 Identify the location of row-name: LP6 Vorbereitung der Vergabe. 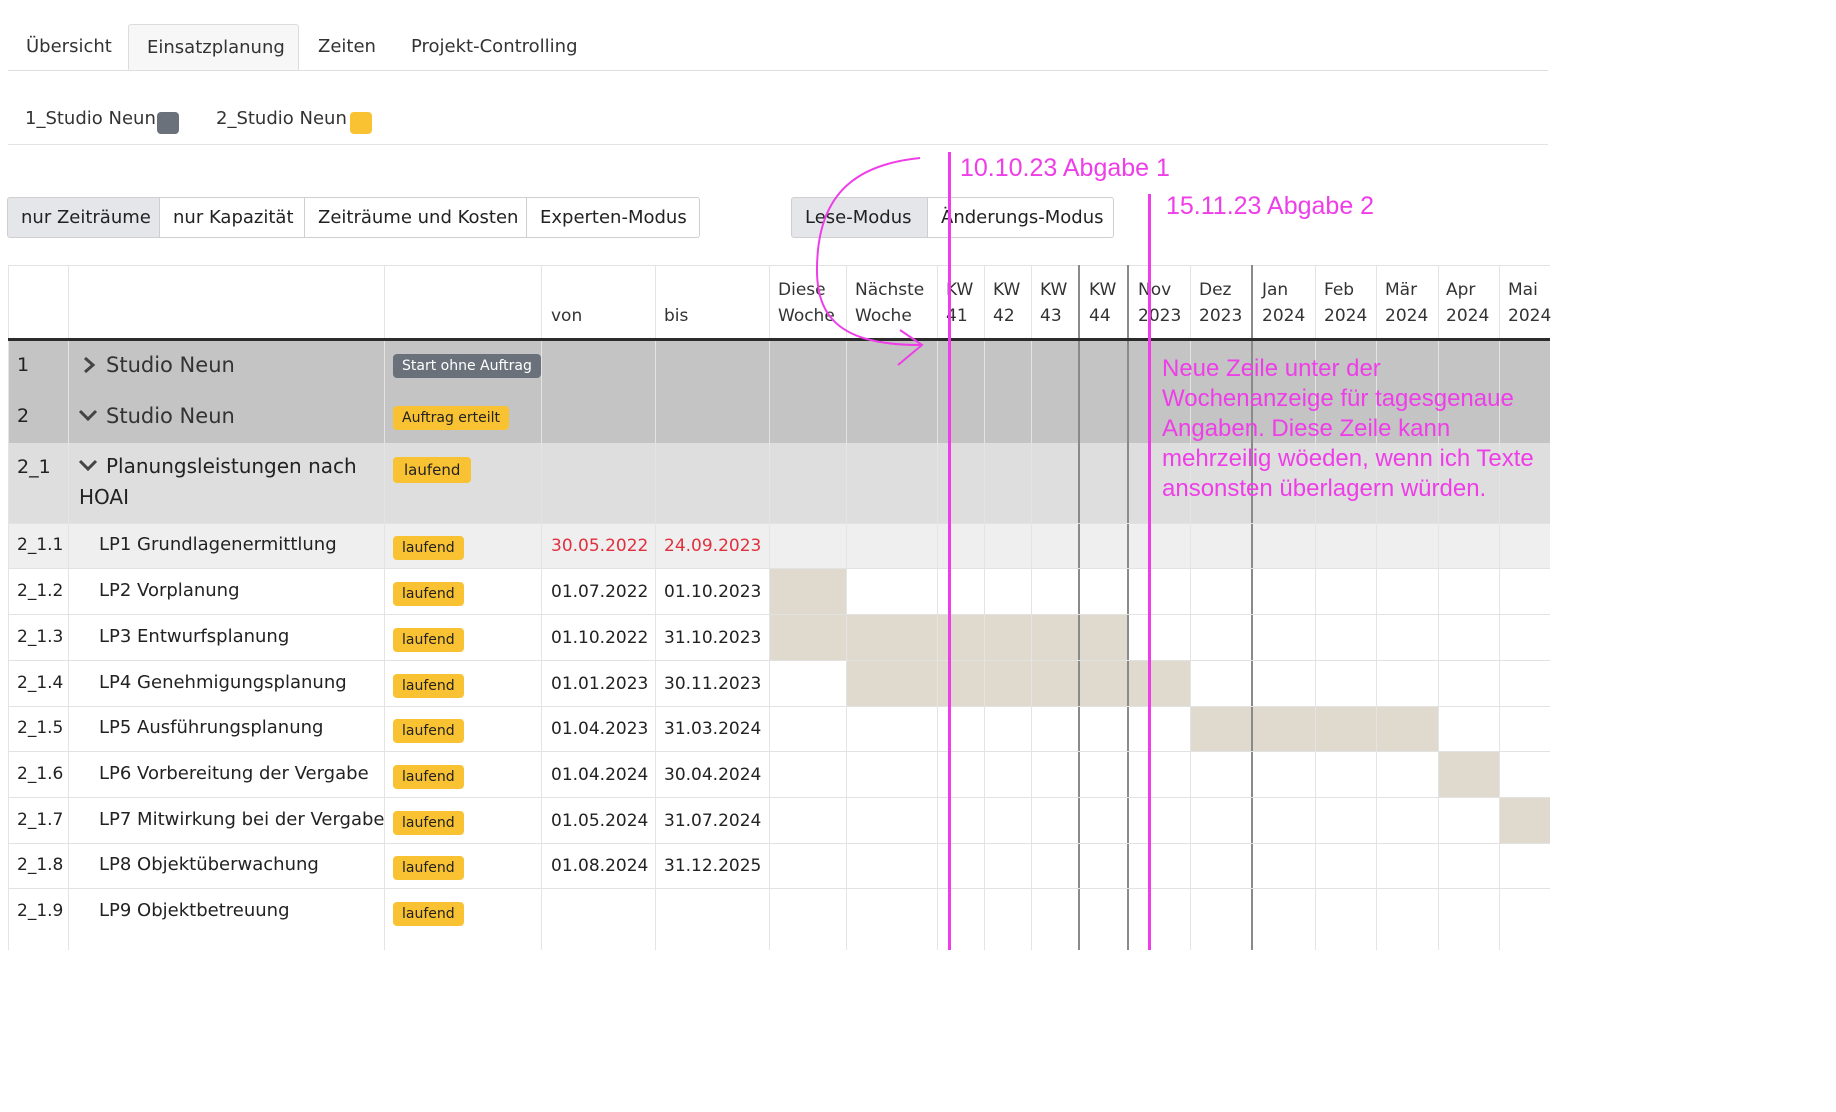
(234, 773).